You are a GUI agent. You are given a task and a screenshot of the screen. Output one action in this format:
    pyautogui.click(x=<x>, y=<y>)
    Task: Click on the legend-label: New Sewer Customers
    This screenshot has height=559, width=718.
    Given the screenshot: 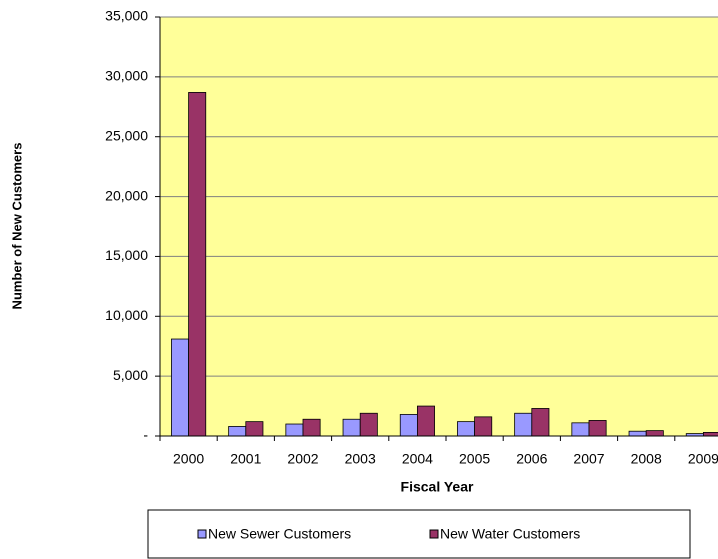 What is the action you would take?
    pyautogui.click(x=279, y=534)
    